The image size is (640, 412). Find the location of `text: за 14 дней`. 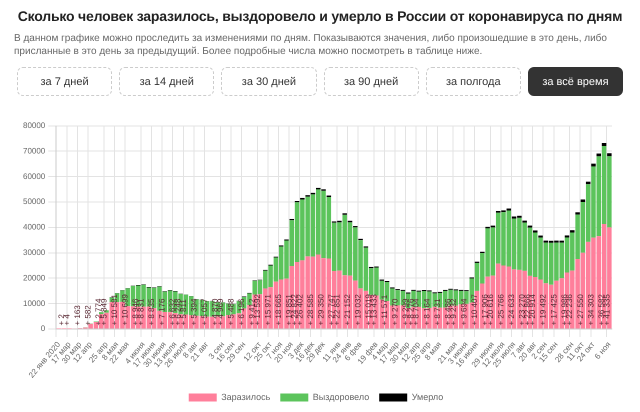

text: за 14 дней is located at coordinates (166, 81).